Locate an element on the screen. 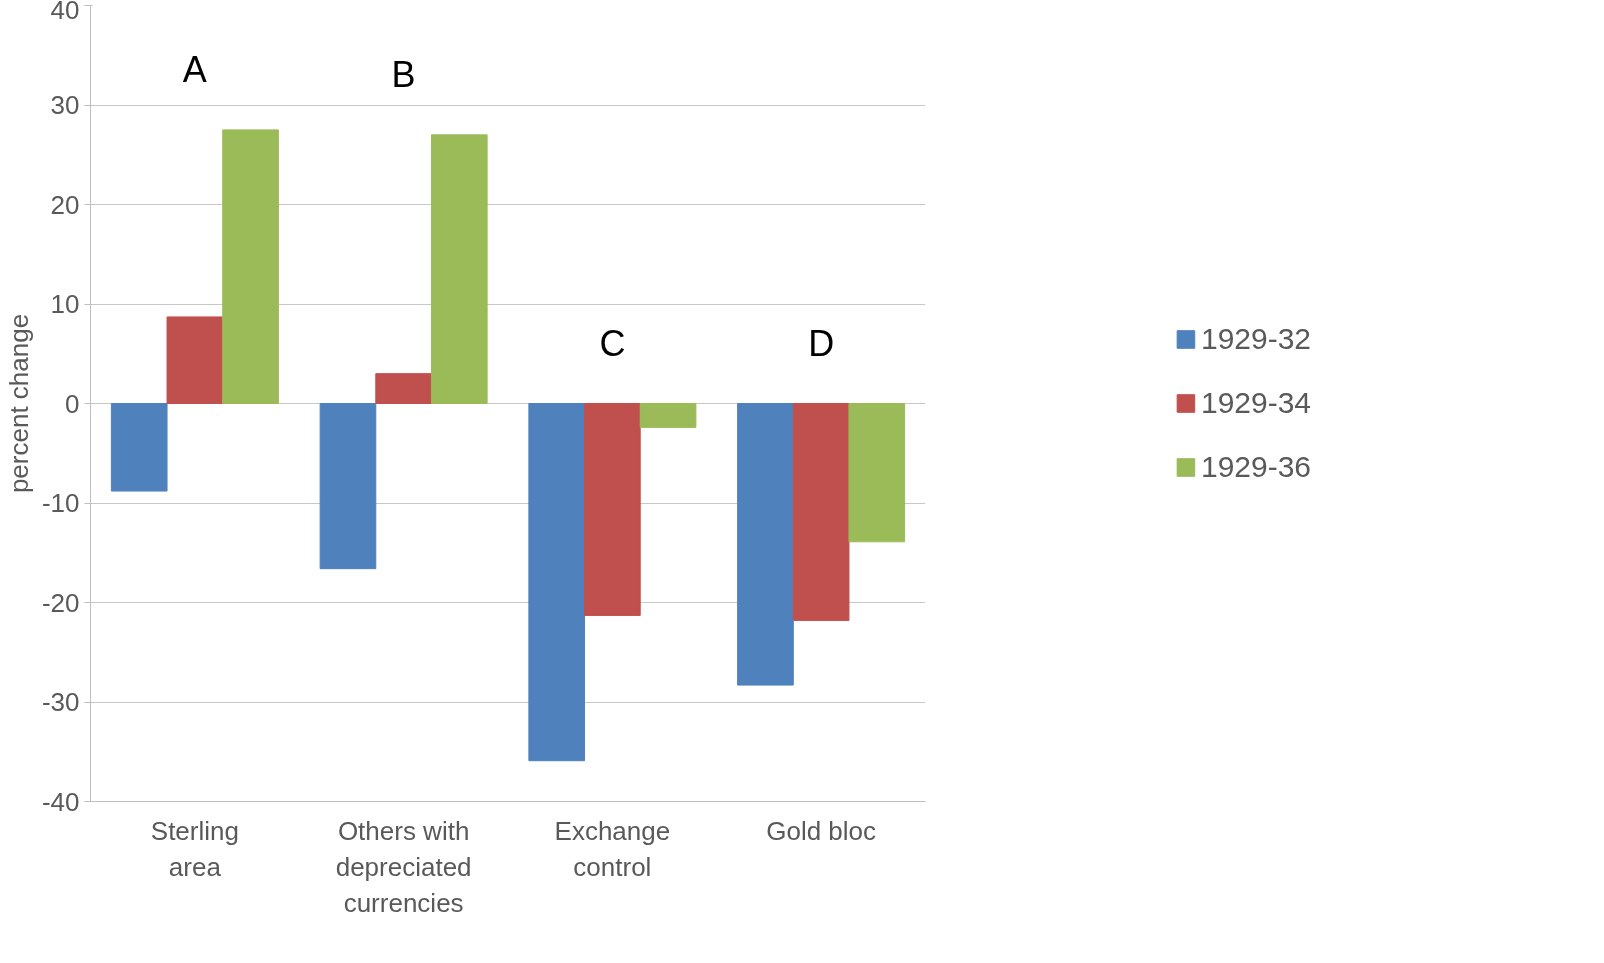  legend-label: 1929-36 is located at coordinates (1256, 467).